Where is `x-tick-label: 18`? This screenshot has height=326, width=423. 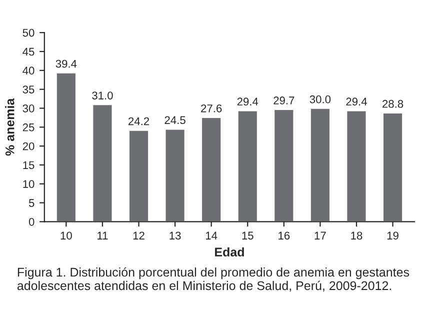 x-tick-label: 18 is located at coordinates (356, 236).